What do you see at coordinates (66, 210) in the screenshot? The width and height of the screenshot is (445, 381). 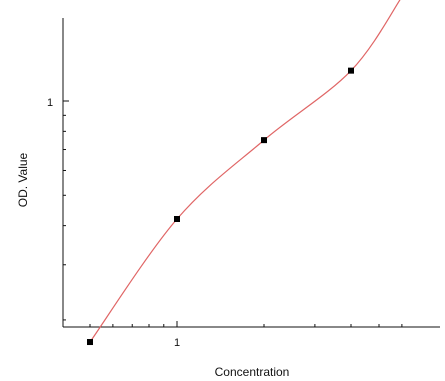 I see `y-minor-ticks` at bounding box center [66, 210].